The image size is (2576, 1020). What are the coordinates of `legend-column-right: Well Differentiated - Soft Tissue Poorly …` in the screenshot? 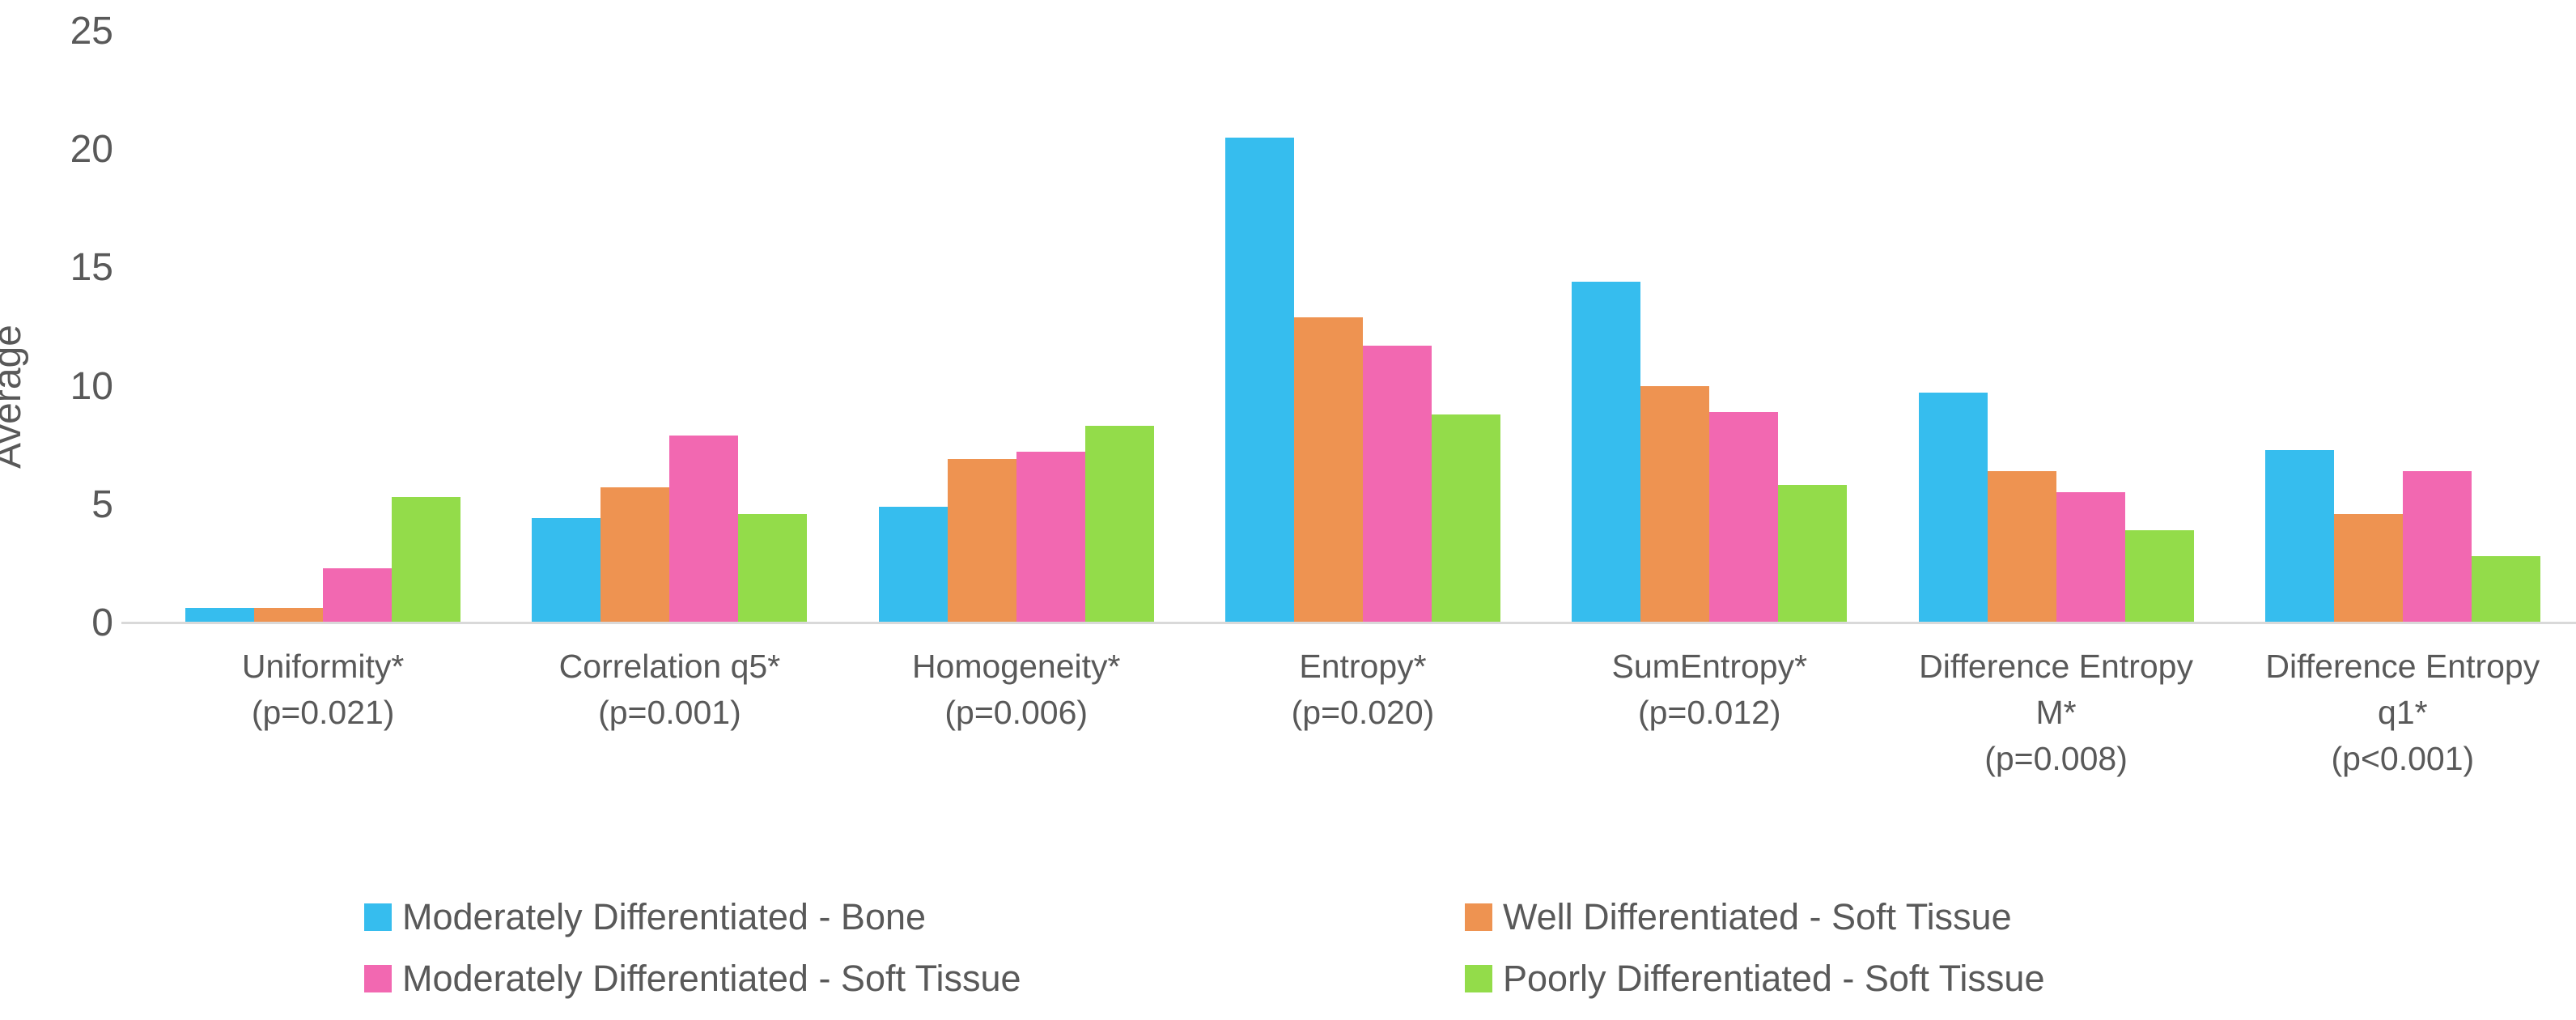 It's located at (1755, 947).